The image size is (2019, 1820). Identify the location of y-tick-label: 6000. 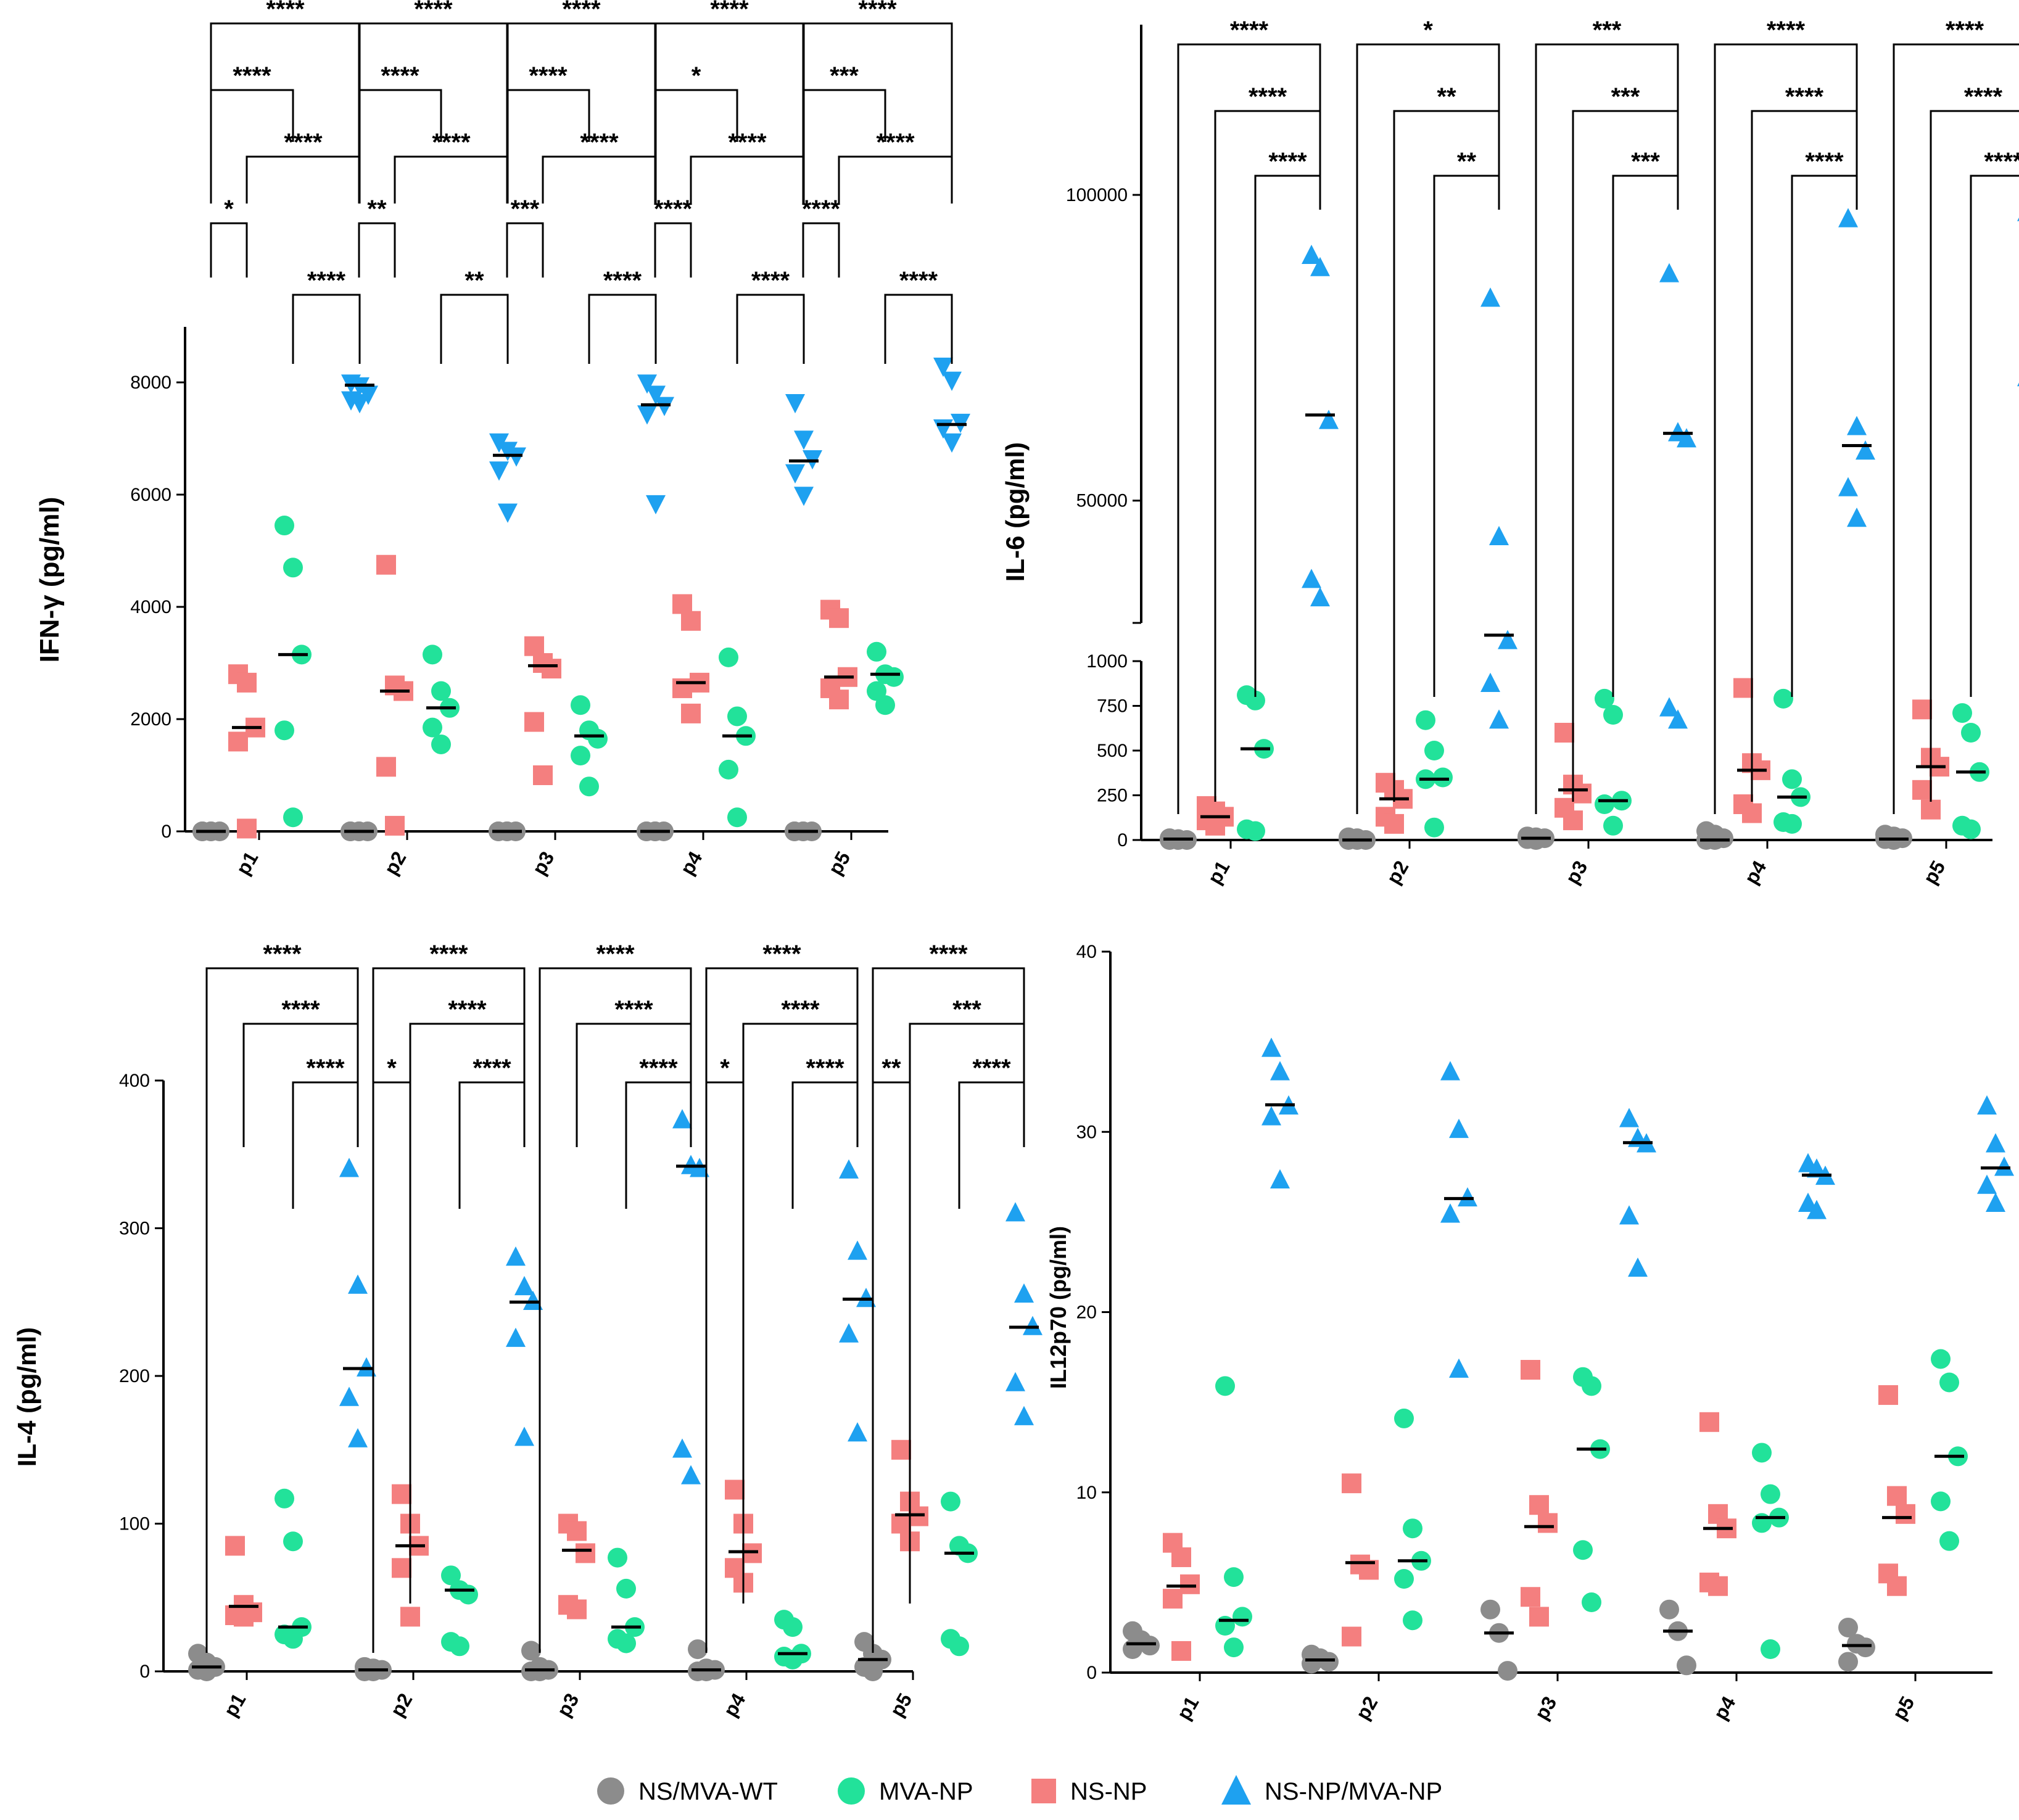
(150, 495).